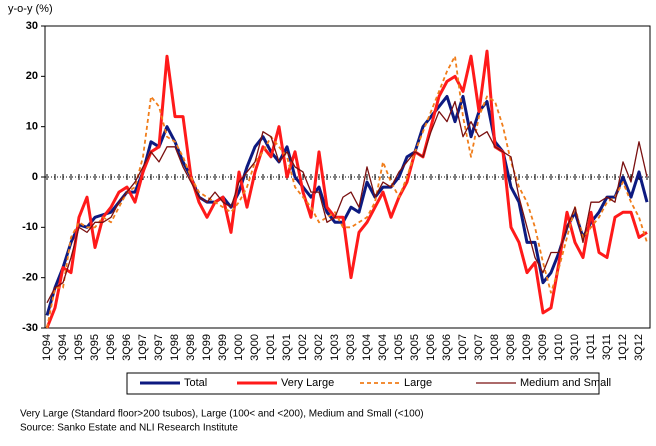  Describe the element at coordinates (479, 347) in the screenshot. I see `x-tick-label: 3Q07` at that location.